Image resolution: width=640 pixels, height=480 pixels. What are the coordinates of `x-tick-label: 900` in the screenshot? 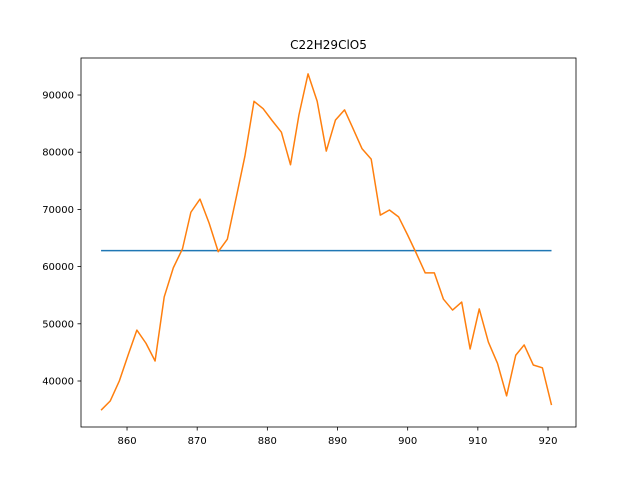 It's located at (407, 441).